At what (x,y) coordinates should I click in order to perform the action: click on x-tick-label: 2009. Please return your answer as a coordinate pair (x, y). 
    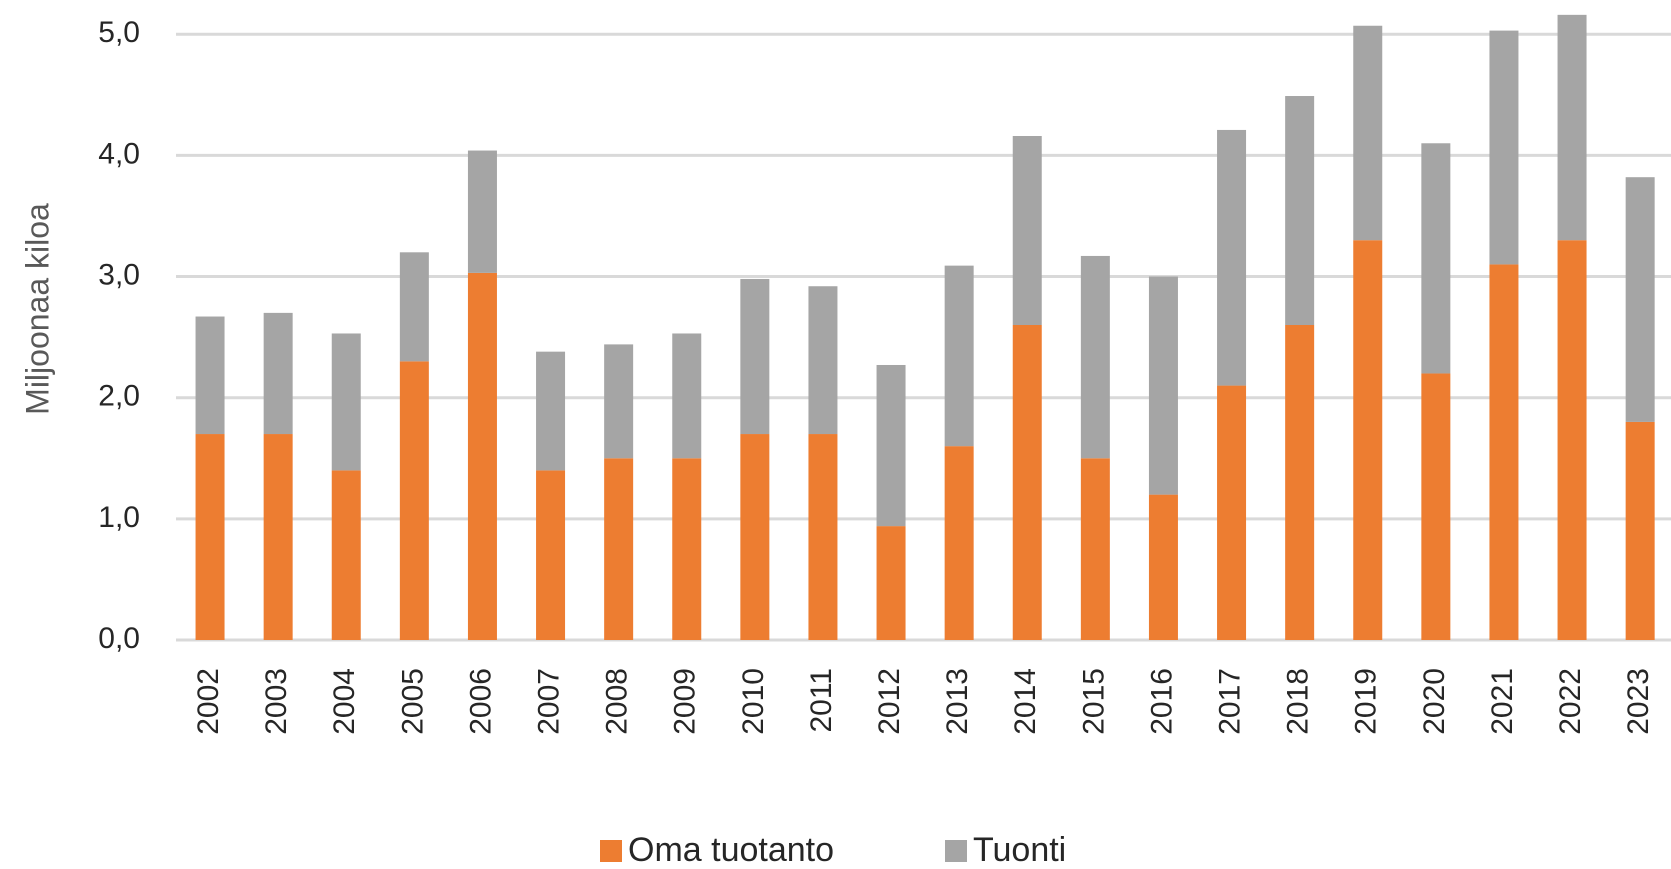
    Looking at the image, I should click on (685, 701).